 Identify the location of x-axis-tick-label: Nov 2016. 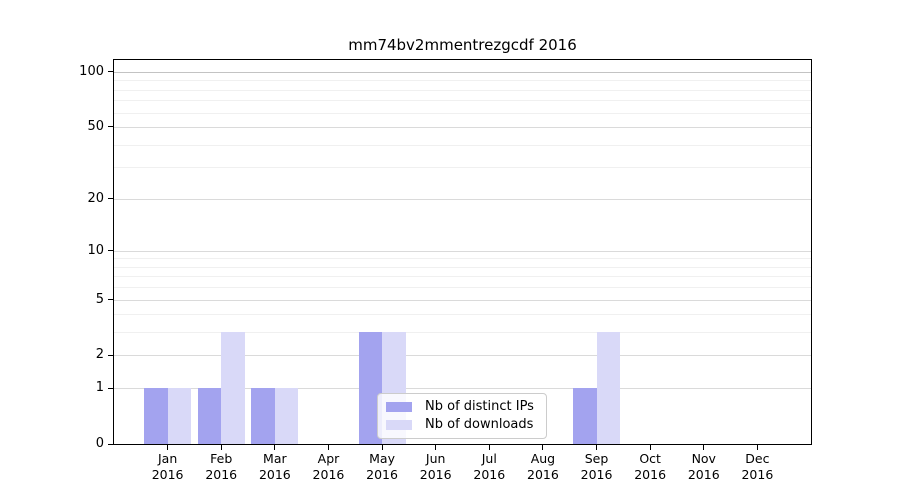
(703, 466).